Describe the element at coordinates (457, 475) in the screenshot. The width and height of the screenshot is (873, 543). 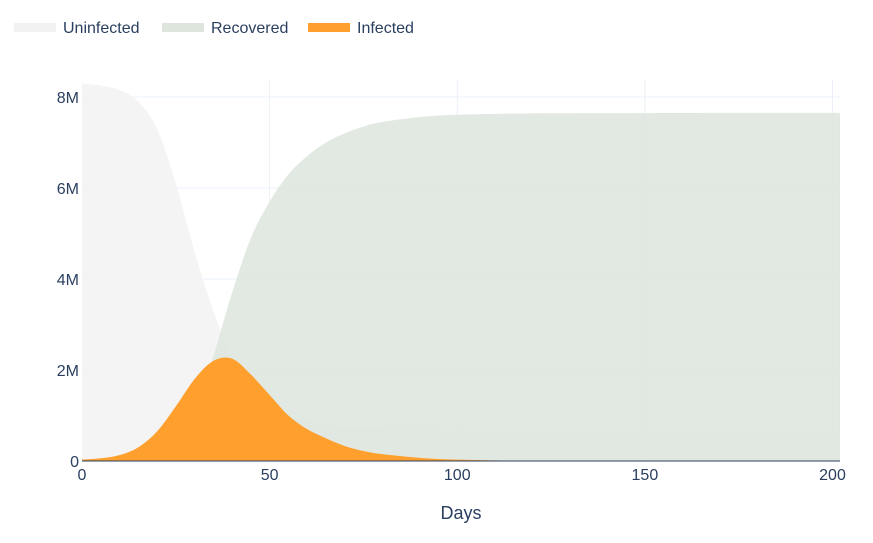
I see `x-tick-label: 100` at that location.